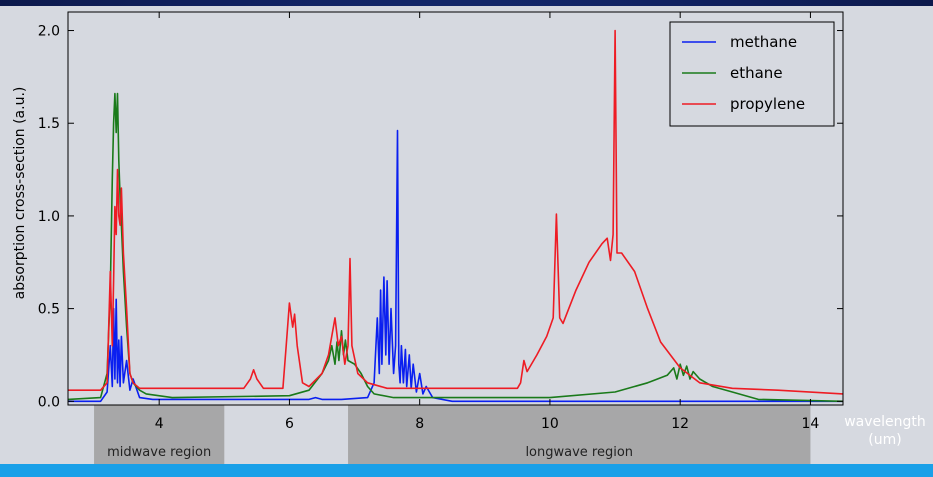  What do you see at coordinates (767, 104) in the screenshot?
I see `legend-label-propylene: propylene` at bounding box center [767, 104].